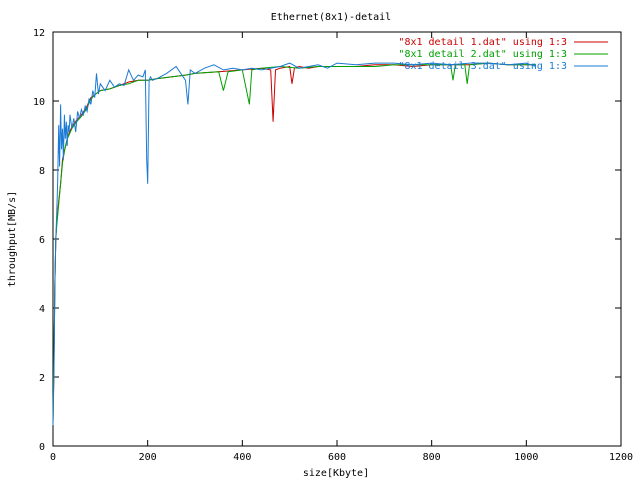 This screenshot has height=480, width=640. Describe the element at coordinates (242, 457) in the screenshot. I see `x-tick-label: 400` at that location.